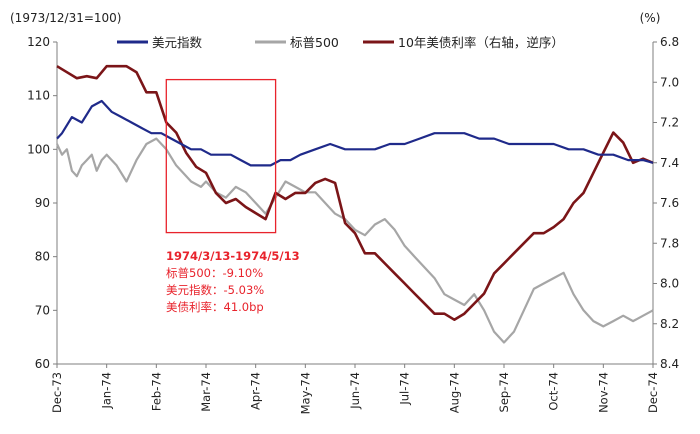 The width and height of the screenshot is (700, 434). Describe the element at coordinates (603, 392) in the screenshot. I see `x-tick-label: Nov-74` at that location.